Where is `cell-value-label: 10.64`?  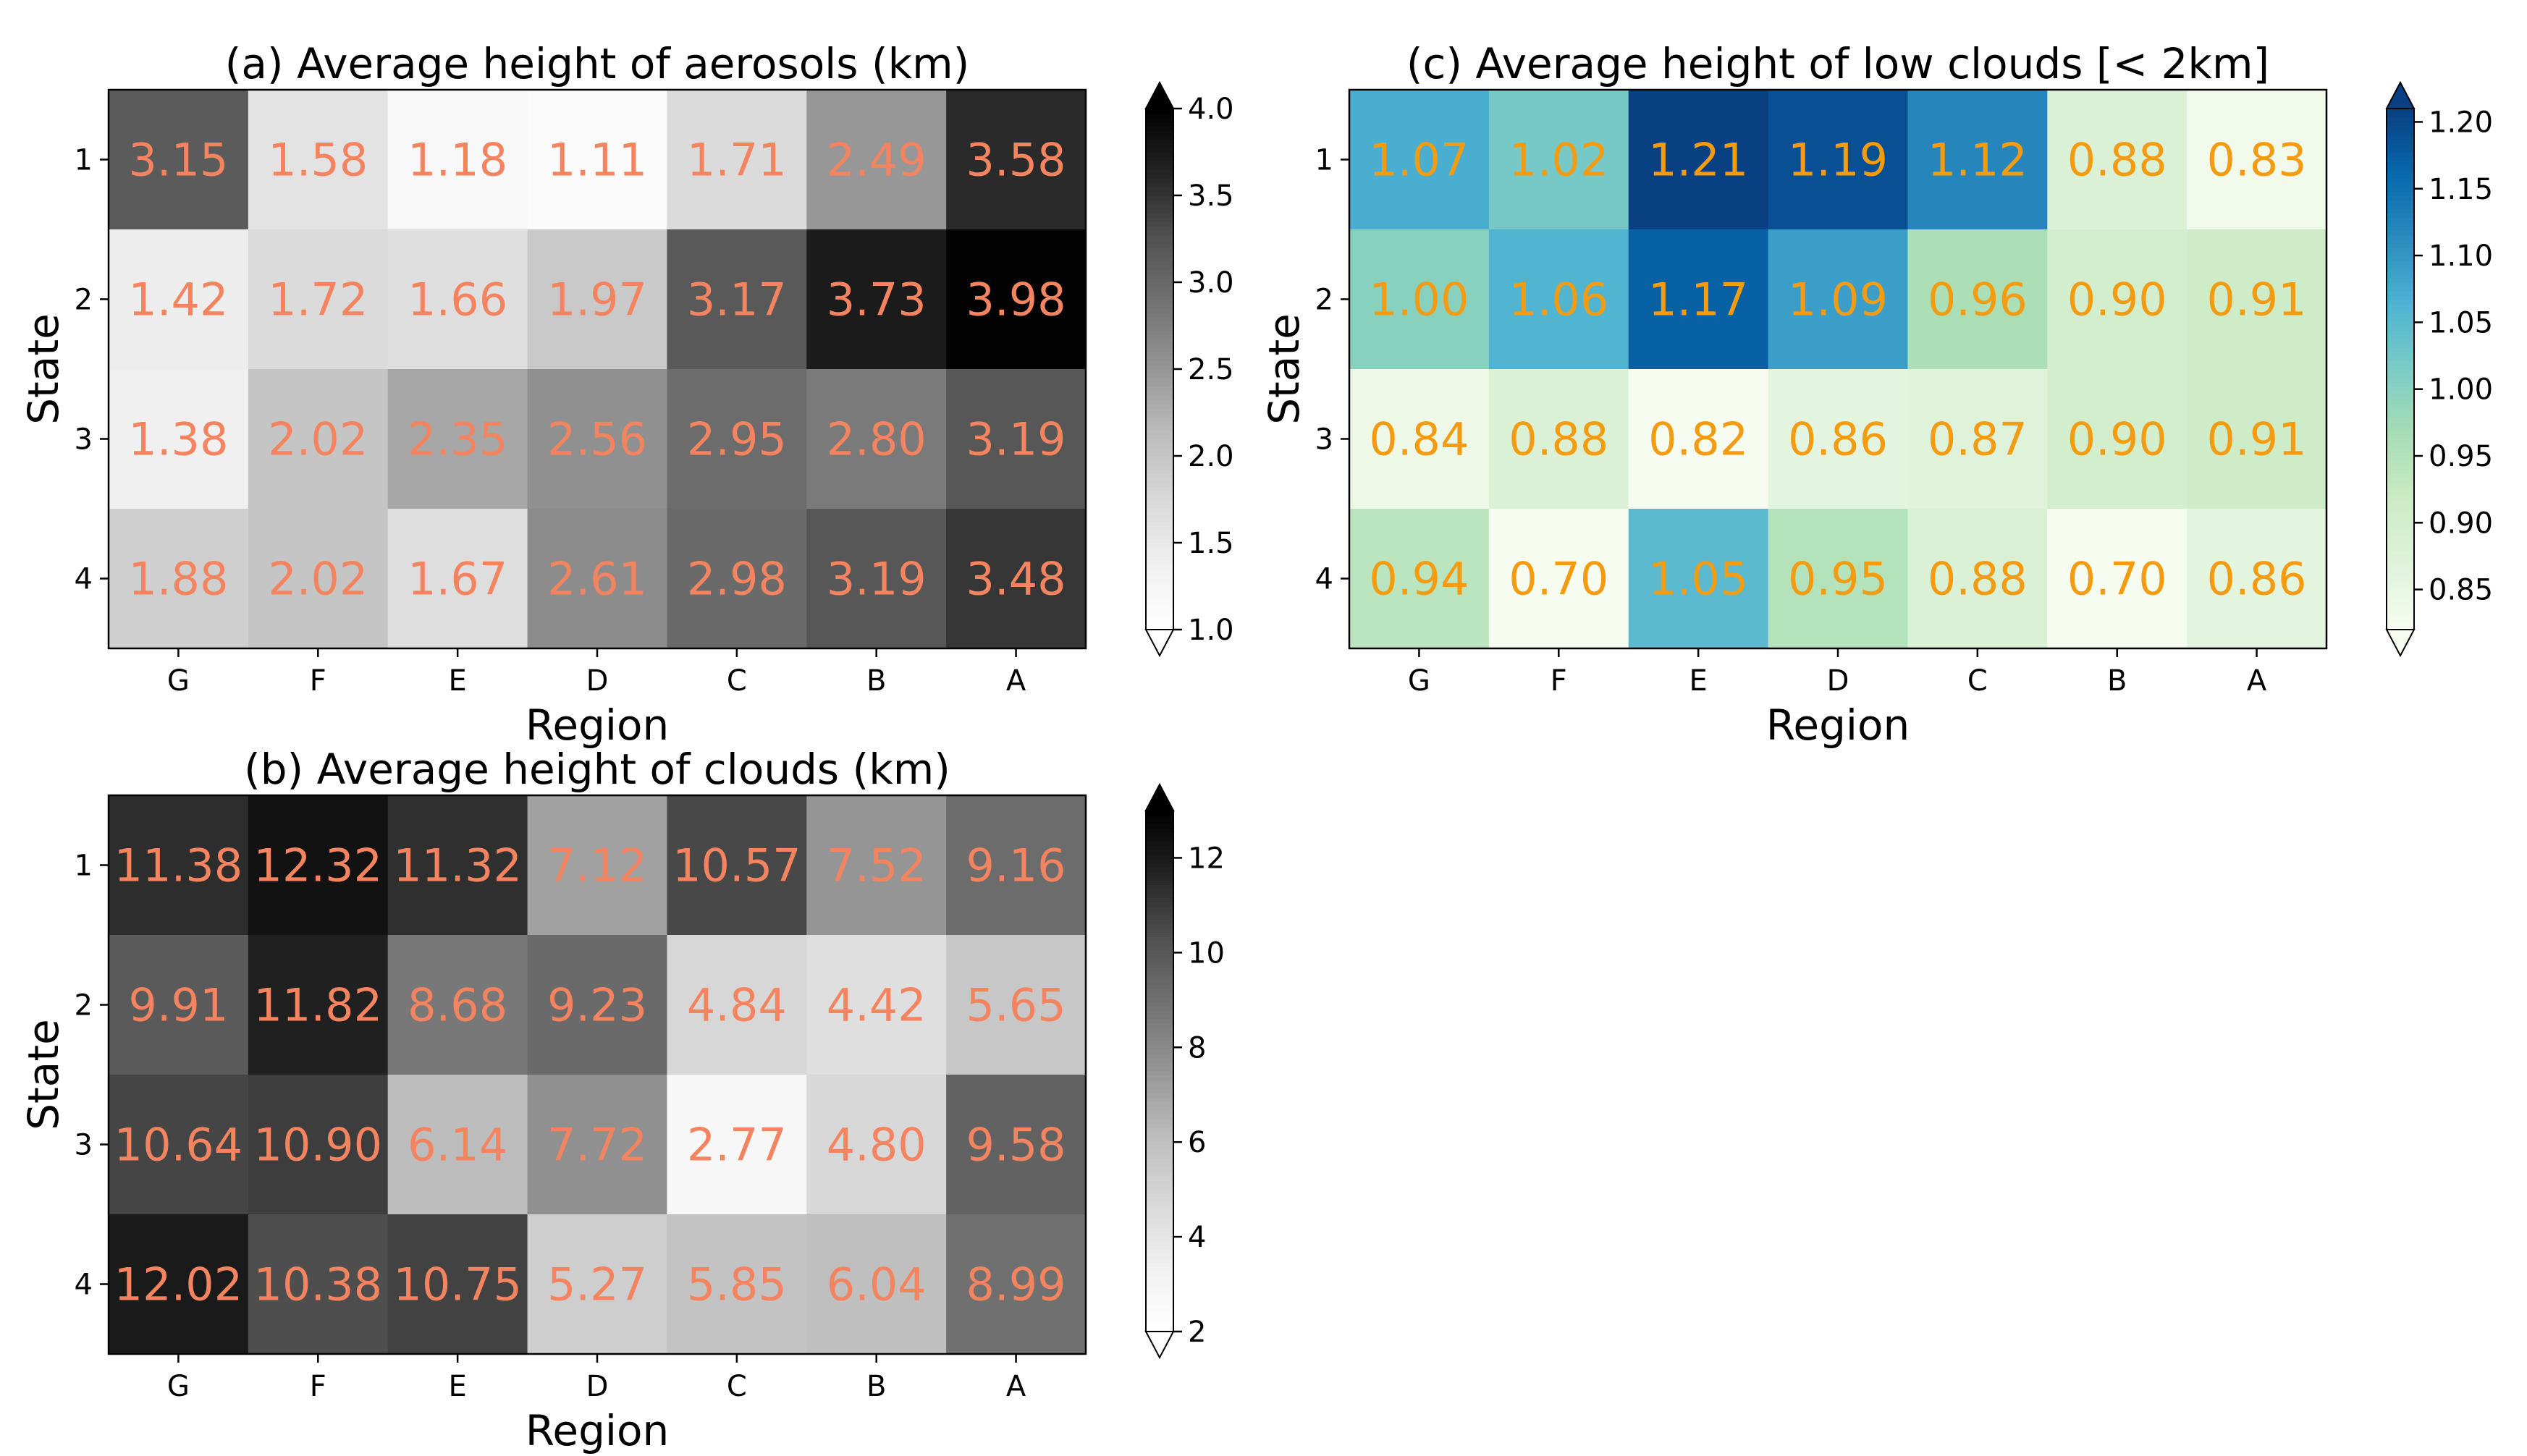 cell-value-label: 10.64 is located at coordinates (178, 1145).